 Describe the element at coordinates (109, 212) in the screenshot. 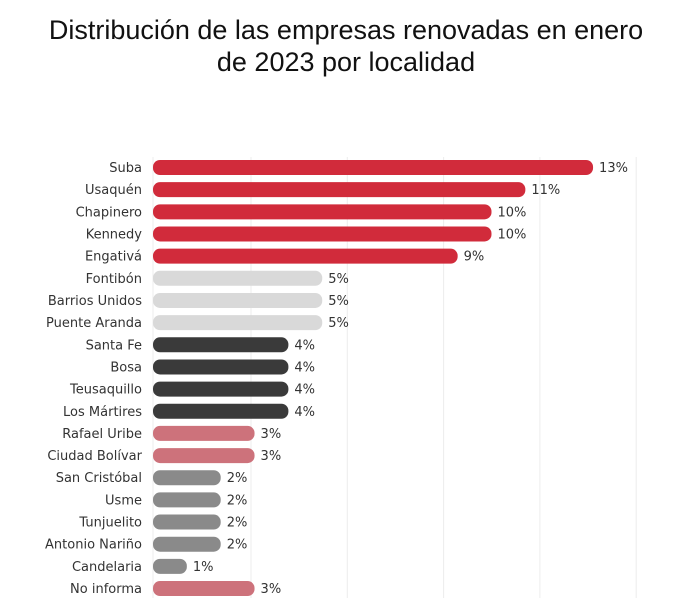

I see `category-label: Chapinero` at that location.